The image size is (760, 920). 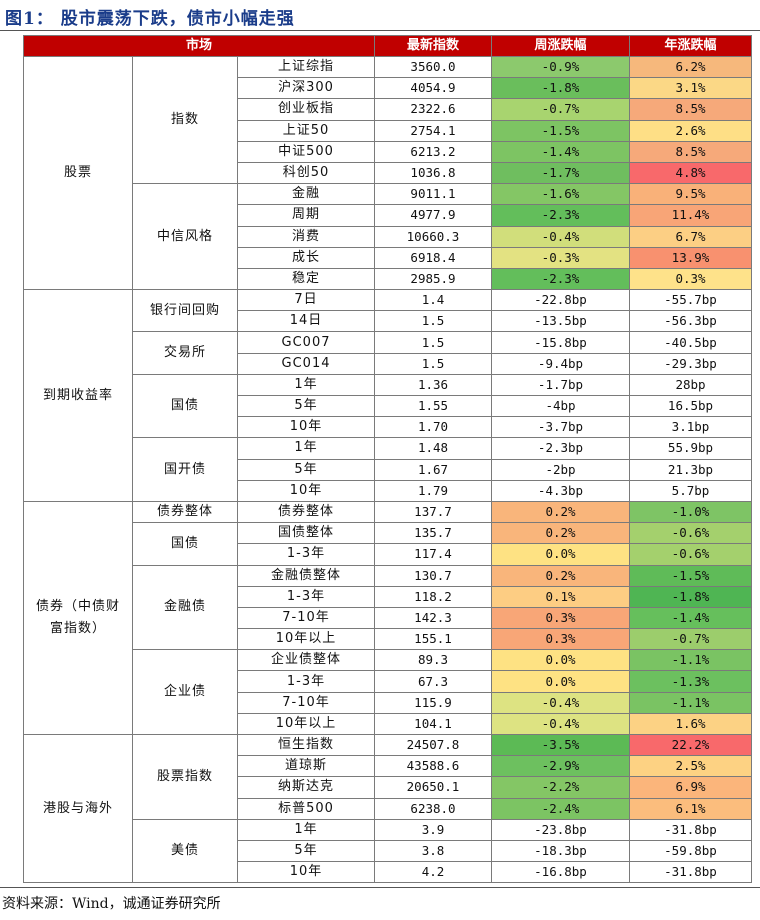 I want to click on latest-index-cell: 2985.9, so click(x=433, y=279).